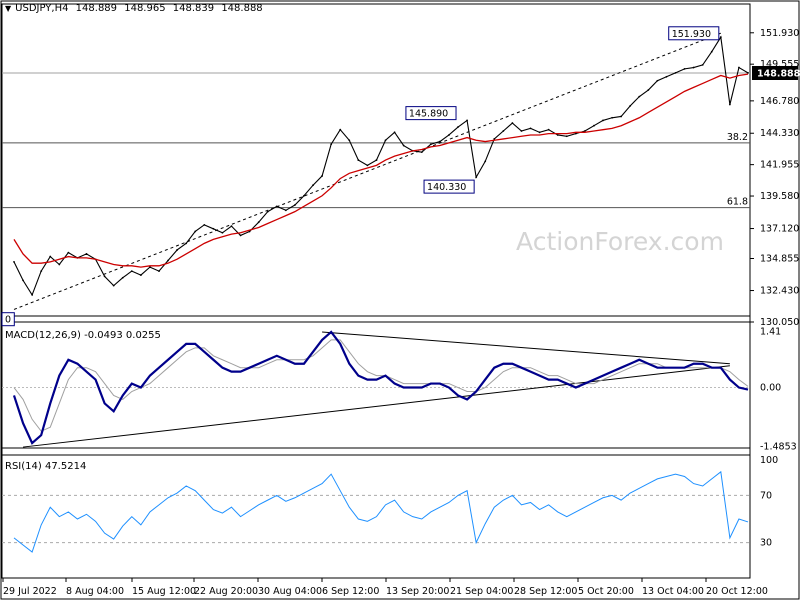 This screenshot has height=603, width=800. What do you see at coordinates (737, 591) in the screenshot?
I see `x-tick-label: 20 Oct 12:00` at bounding box center [737, 591].